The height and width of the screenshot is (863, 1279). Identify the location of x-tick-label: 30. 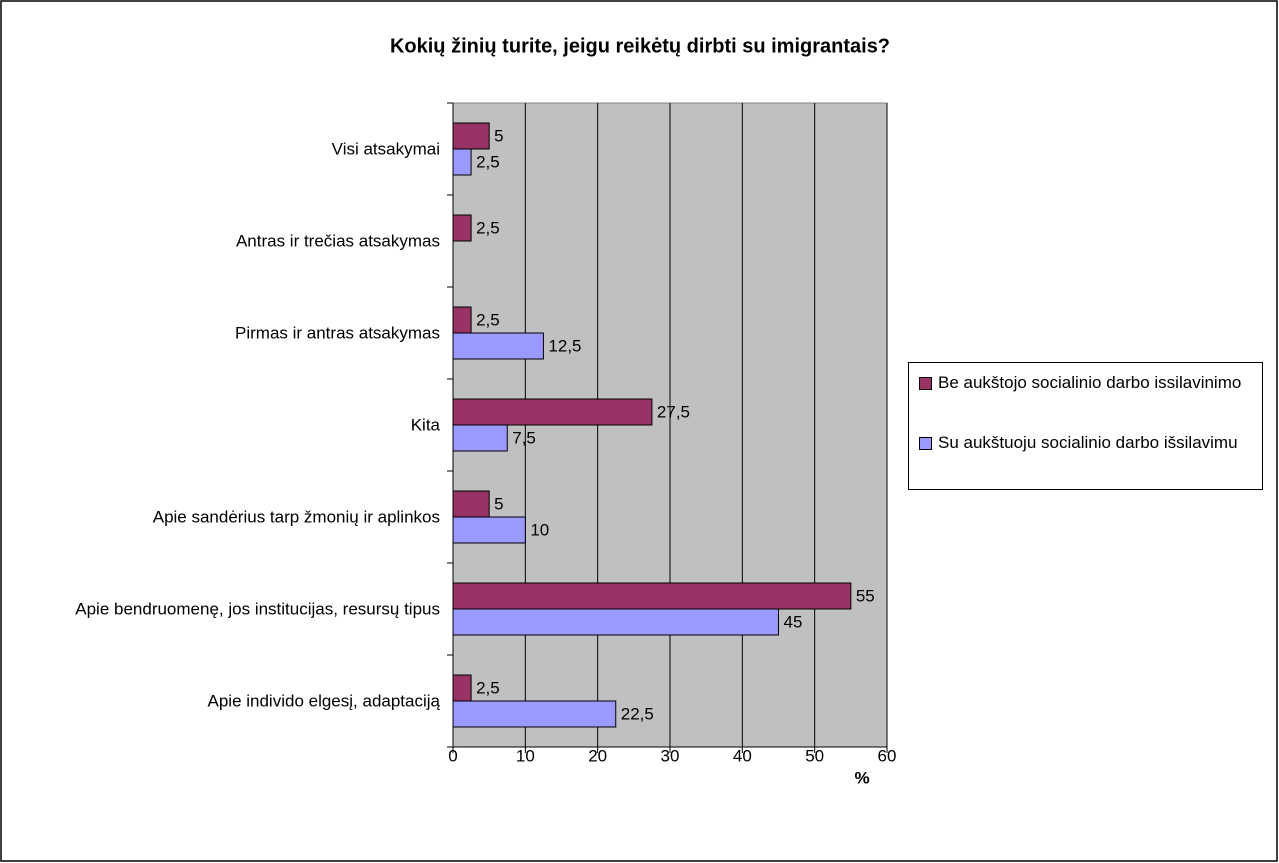
(670, 755).